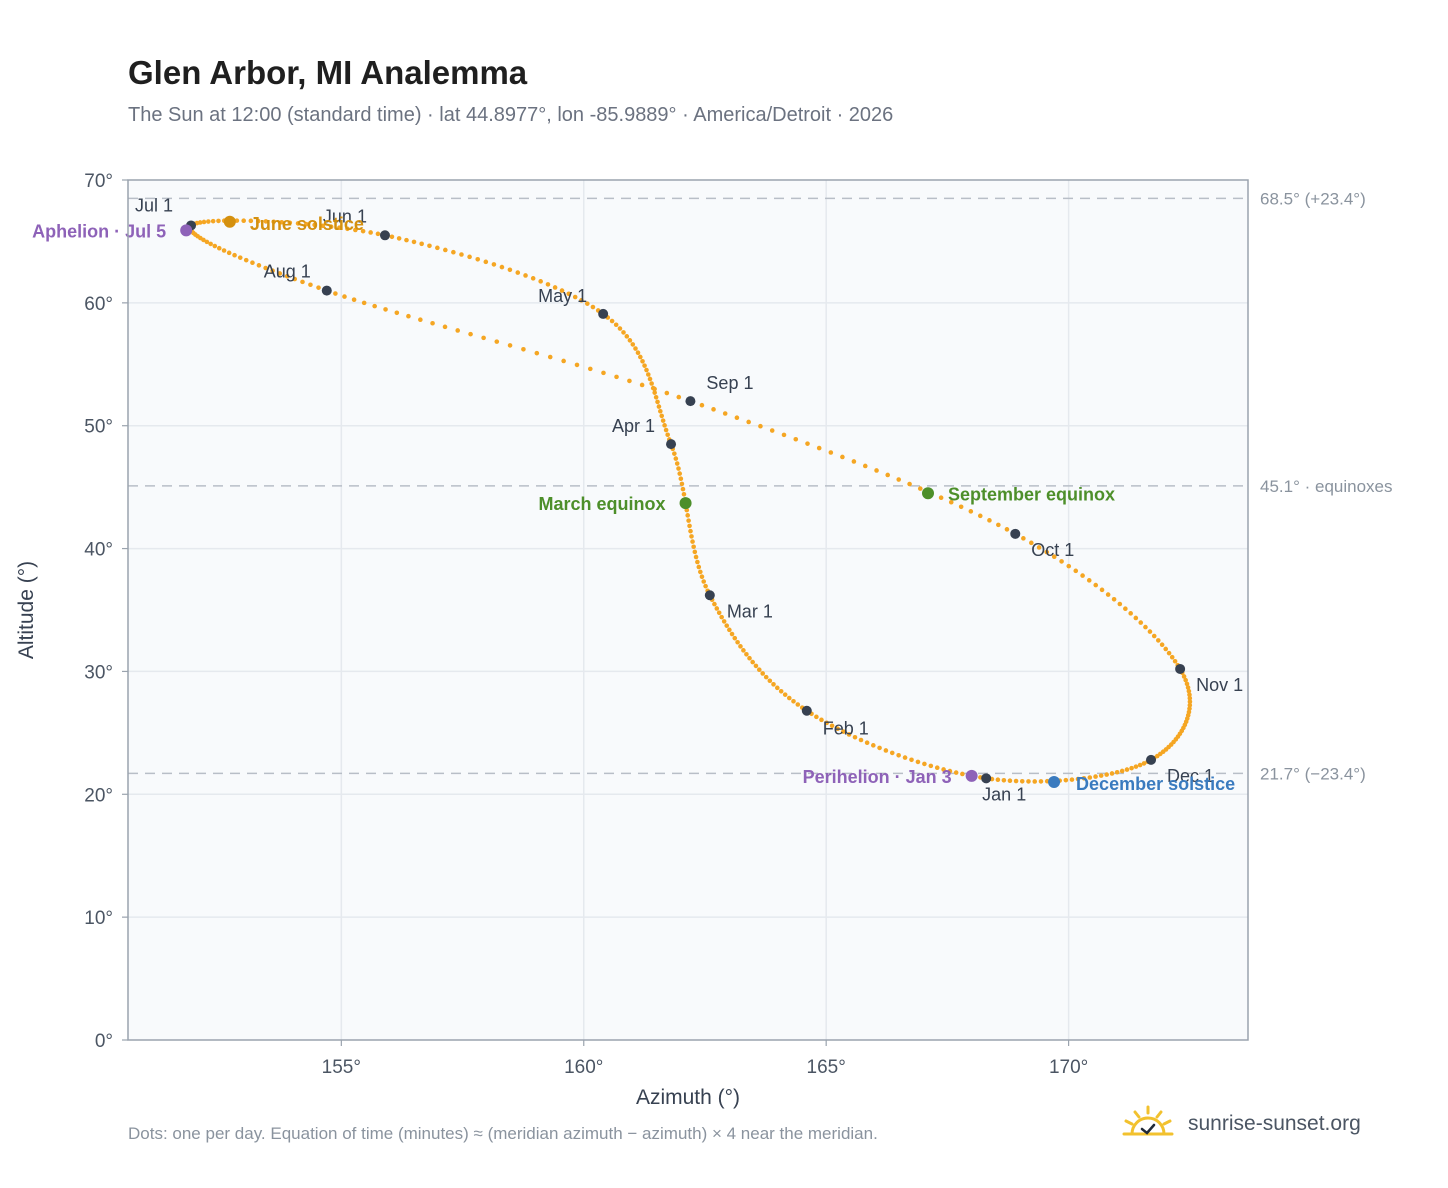  What do you see at coordinates (1240, 1124) in the screenshot?
I see `brand-logo: sunrise-sunset.org` at bounding box center [1240, 1124].